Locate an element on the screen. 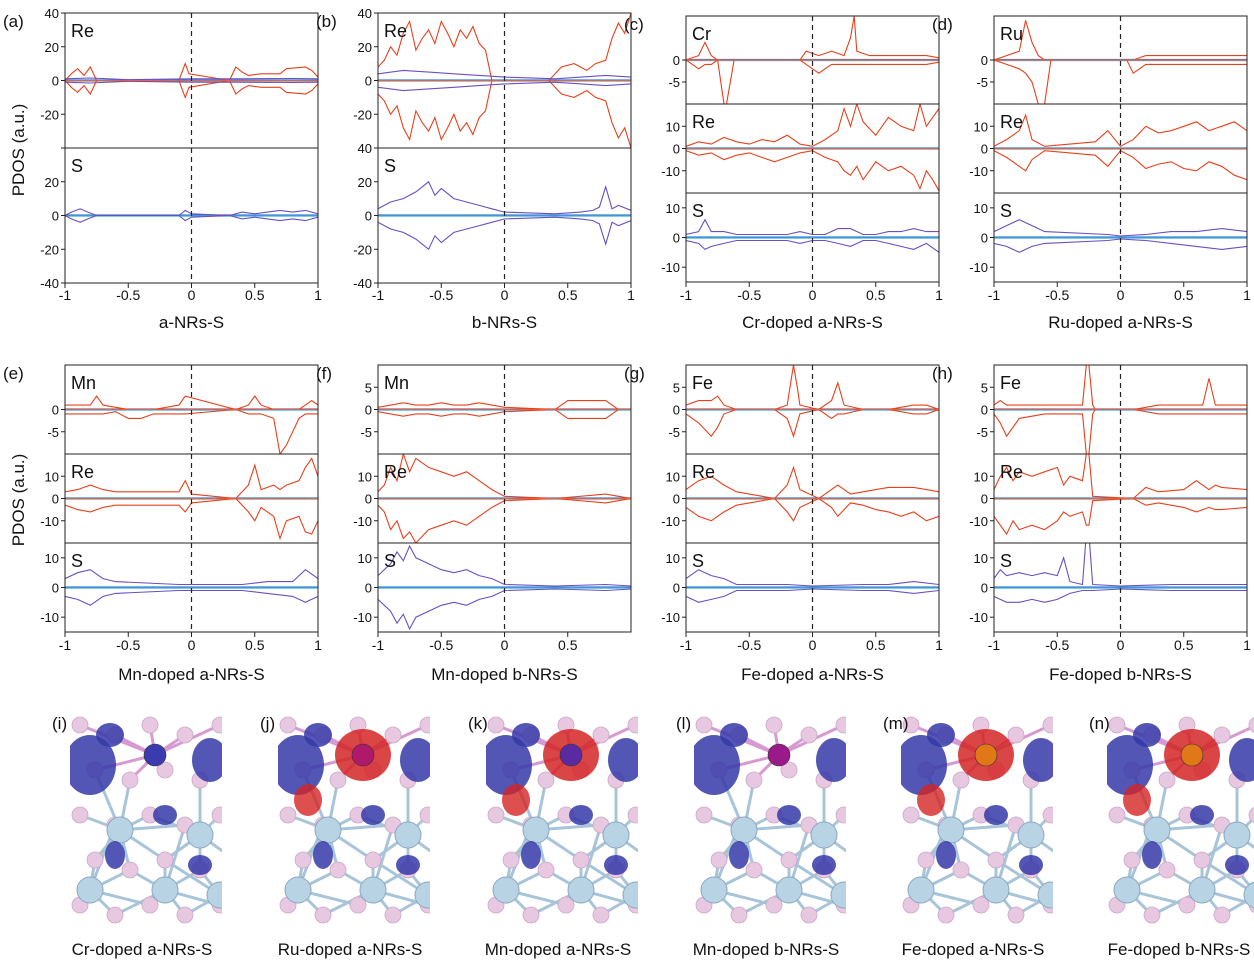  series-d-down is located at coordinates (812, 509).